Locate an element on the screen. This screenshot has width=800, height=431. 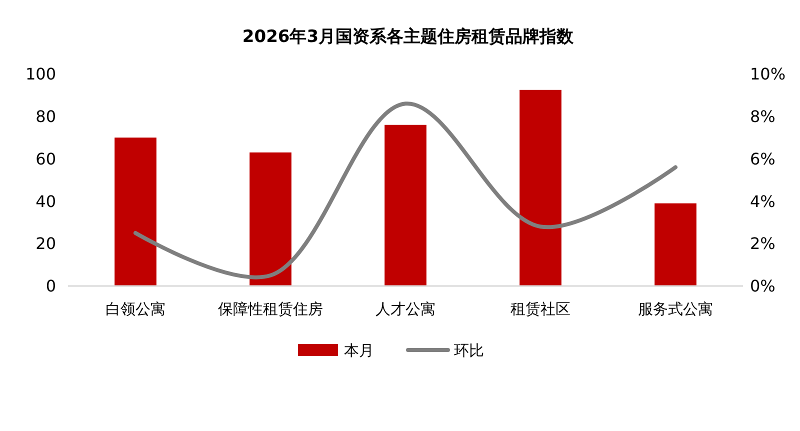
y-tick-label: 0 is located at coordinates (51, 286).